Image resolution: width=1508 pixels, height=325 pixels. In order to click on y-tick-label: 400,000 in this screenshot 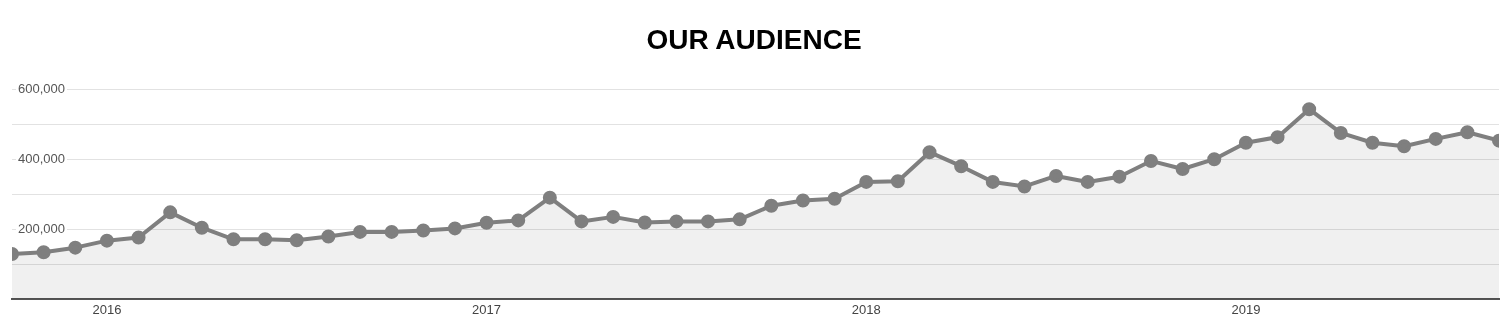, I will do `click(41, 159)`.